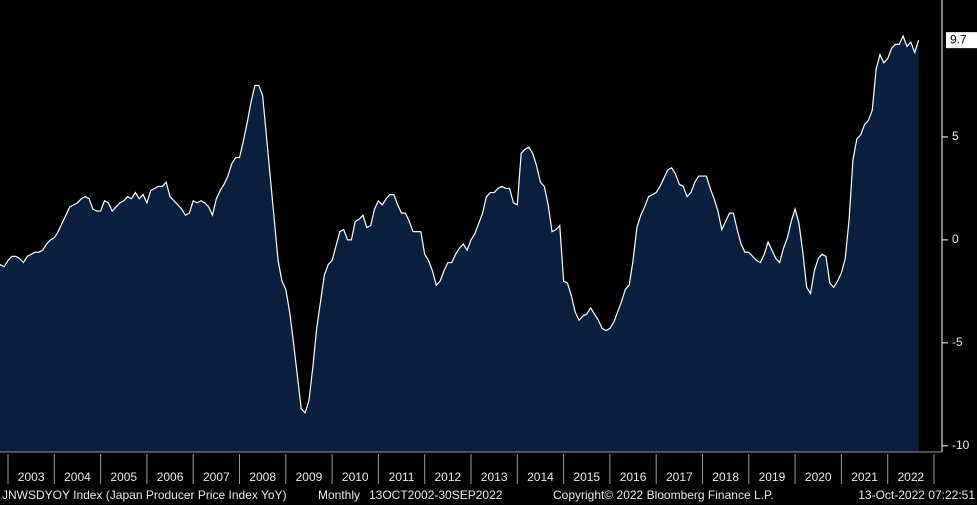  I want to click on x-tick-label: 2006, so click(170, 477).